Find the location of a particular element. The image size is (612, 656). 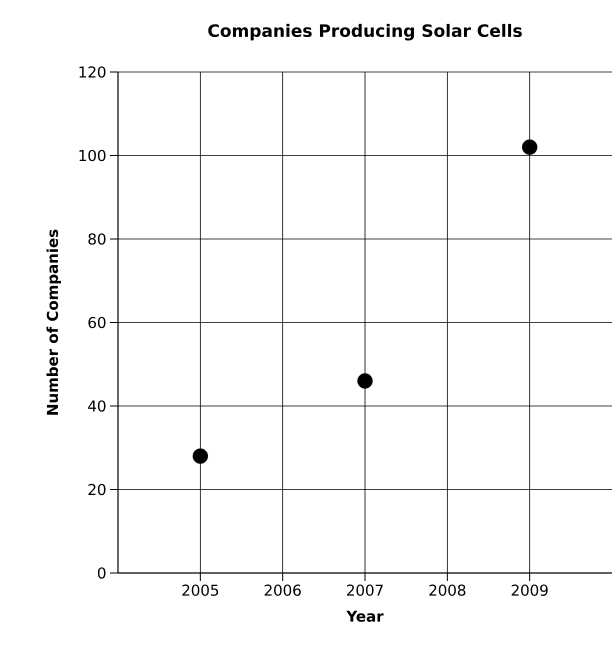

y-tick-label: 20 is located at coordinates (97, 490).